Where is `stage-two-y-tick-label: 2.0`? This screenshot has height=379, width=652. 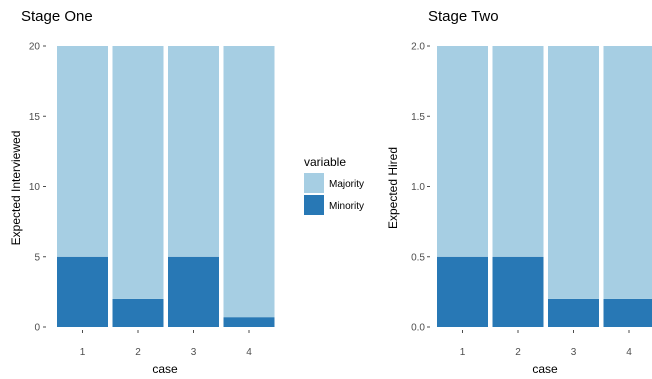 stage-two-y-tick-label: 2.0 is located at coordinates (418, 47).